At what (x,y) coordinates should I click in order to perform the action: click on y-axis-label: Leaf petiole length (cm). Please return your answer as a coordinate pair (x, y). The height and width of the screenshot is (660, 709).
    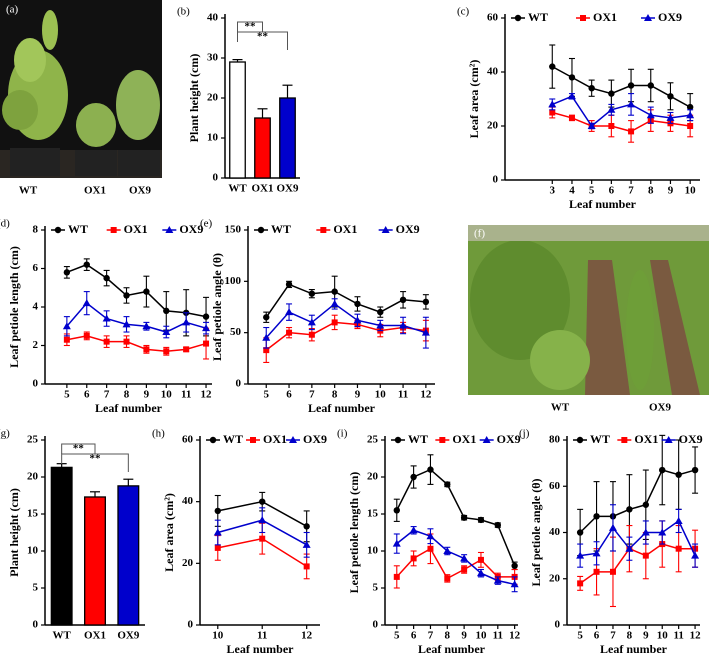
    Looking at the image, I should click on (354, 533).